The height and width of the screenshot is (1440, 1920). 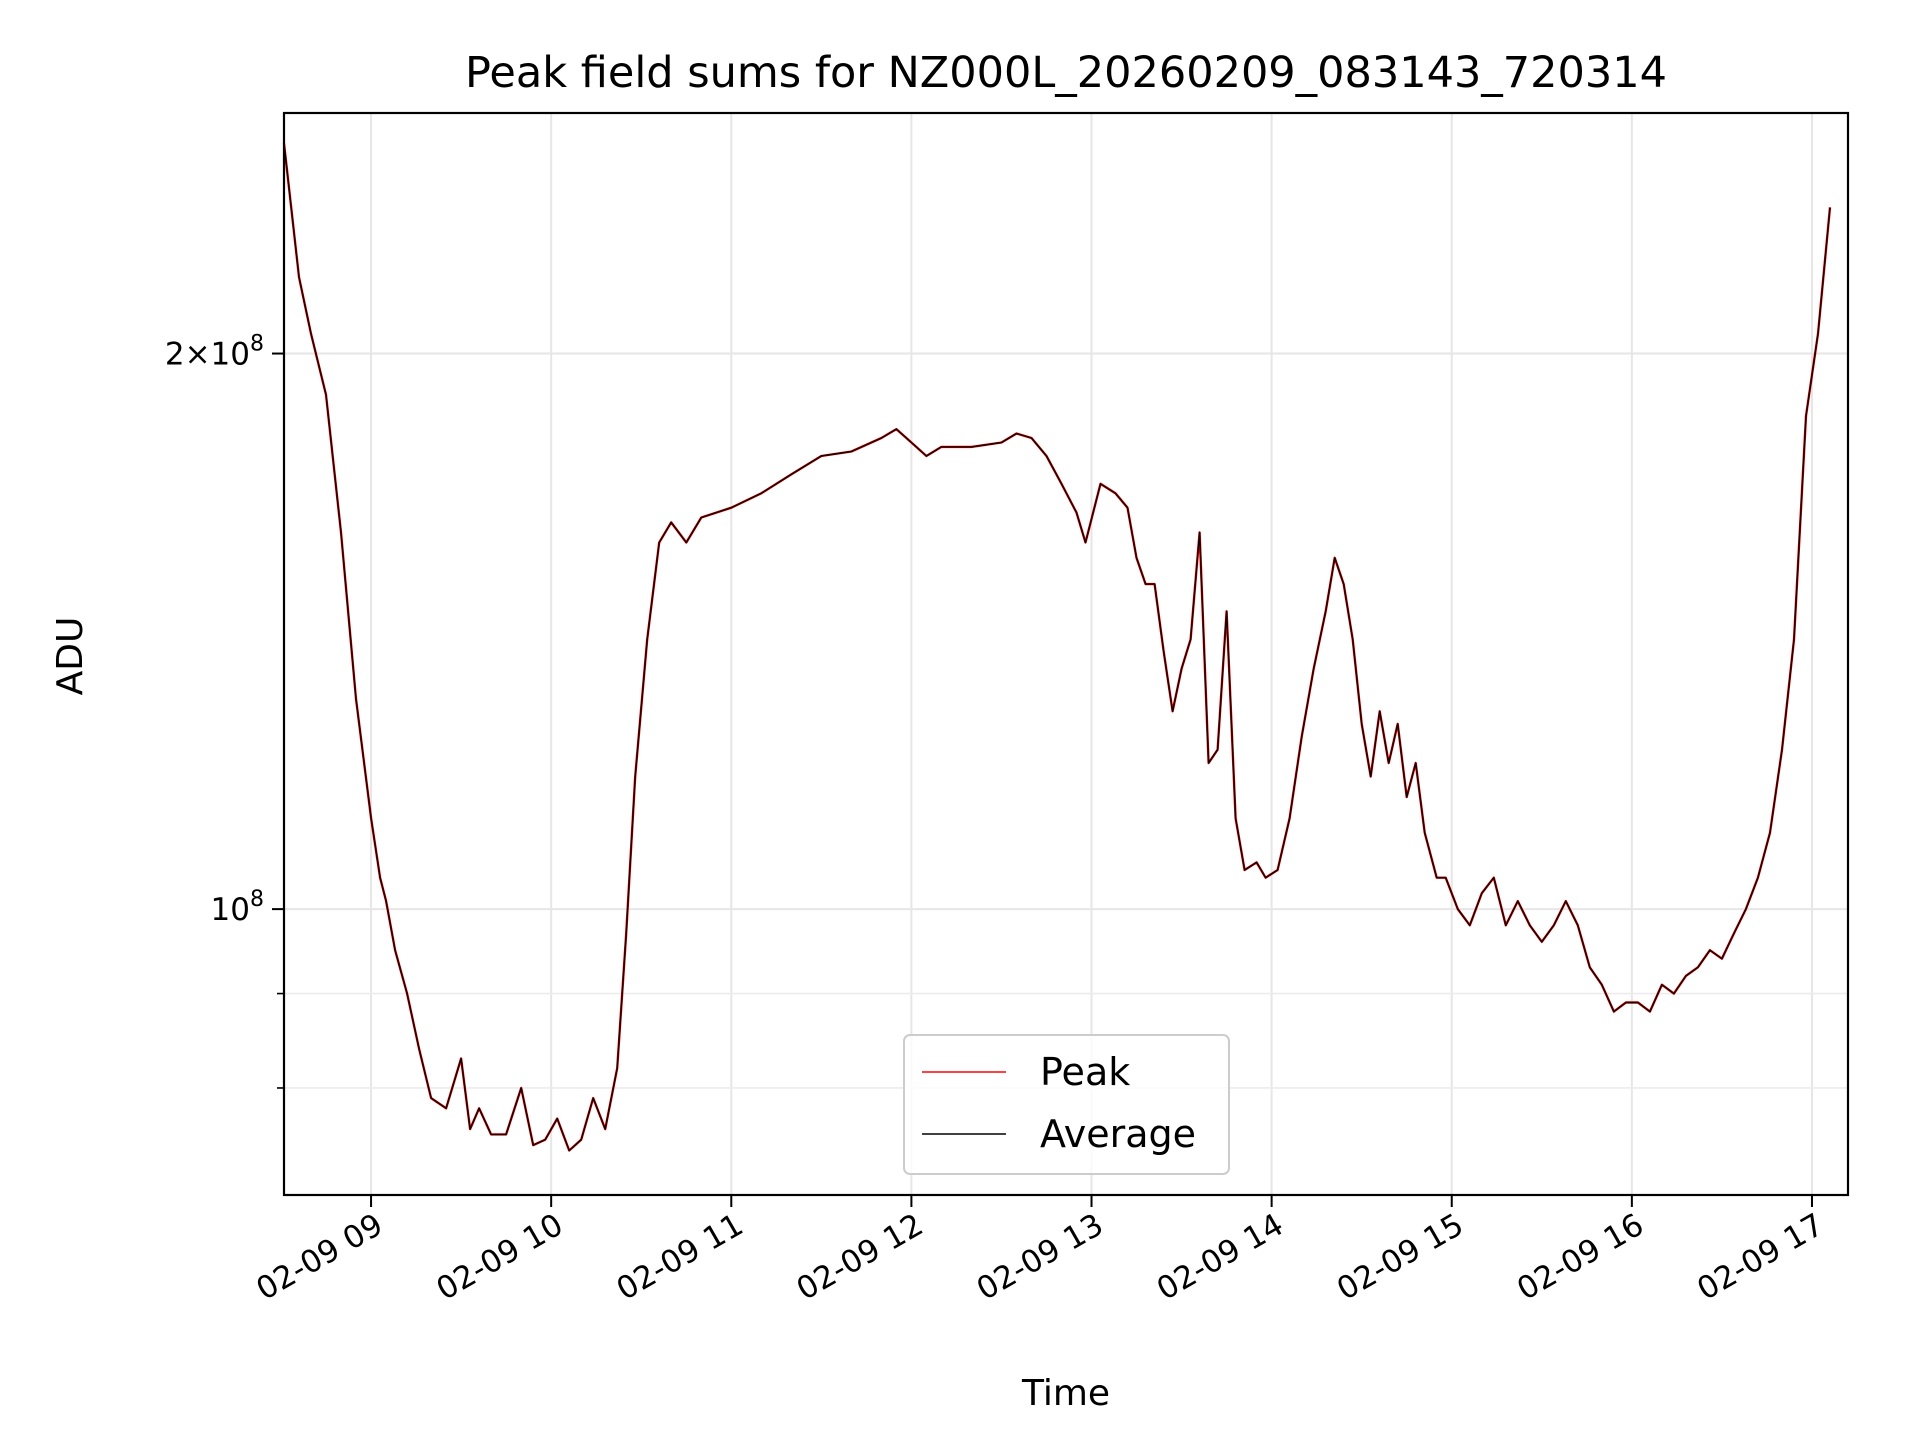 What do you see at coordinates (1065, 1393) in the screenshot?
I see `x-axis-title: Time` at bounding box center [1065, 1393].